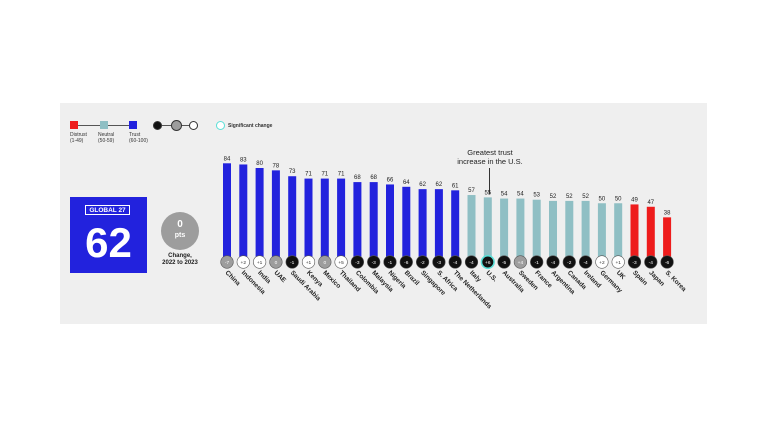 The width and height of the screenshot is (775, 436). I want to click on change-dot-label-9: -3, so click(374, 263).